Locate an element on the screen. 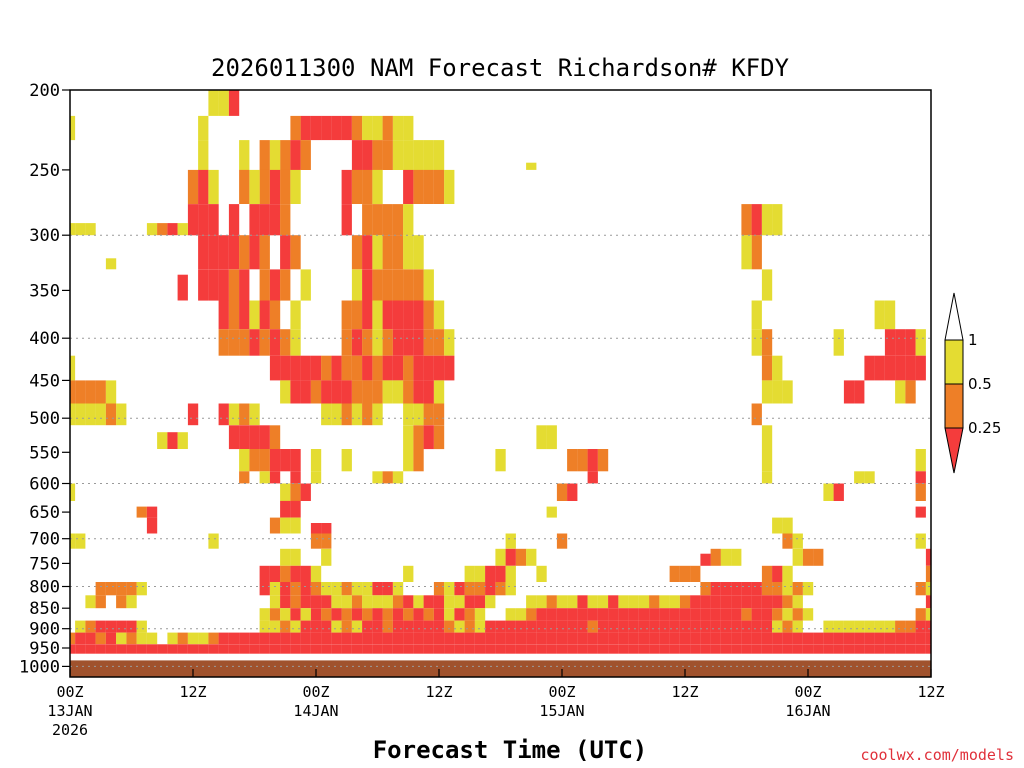  y-tick-label: 600 is located at coordinates (44, 485).